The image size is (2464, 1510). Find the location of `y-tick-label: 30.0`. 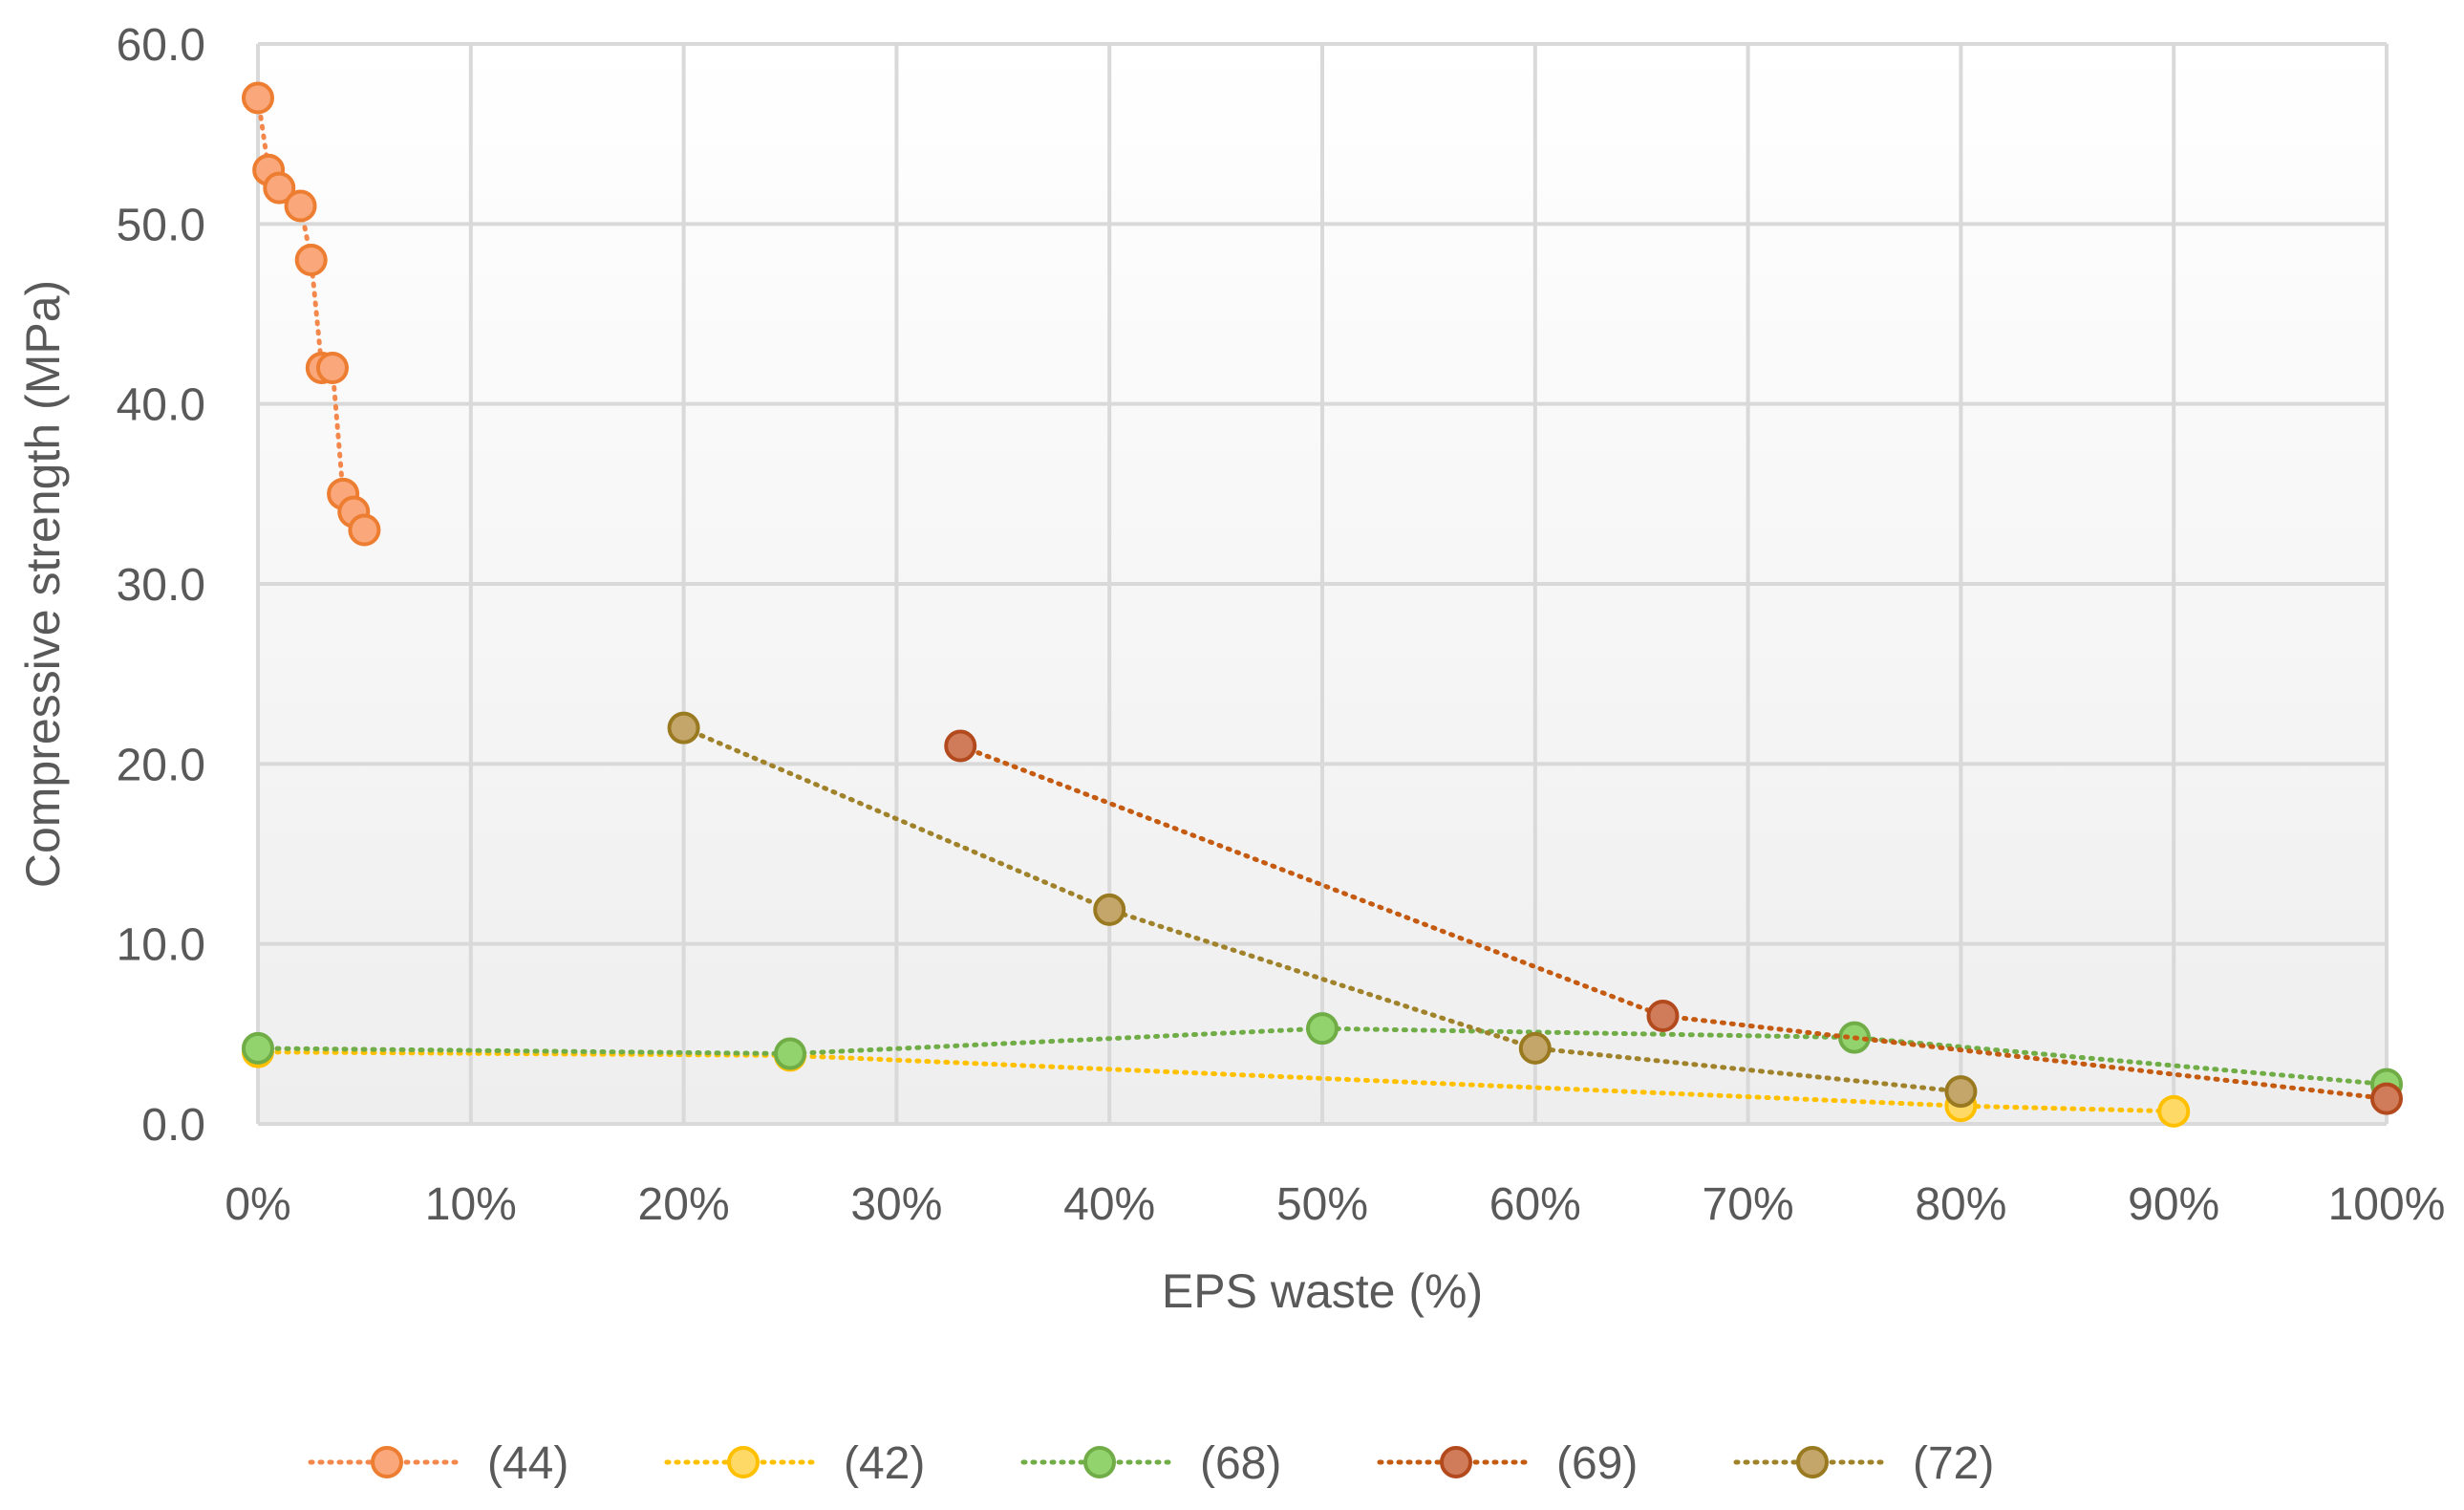

y-tick-label: 30.0 is located at coordinates (161, 585).